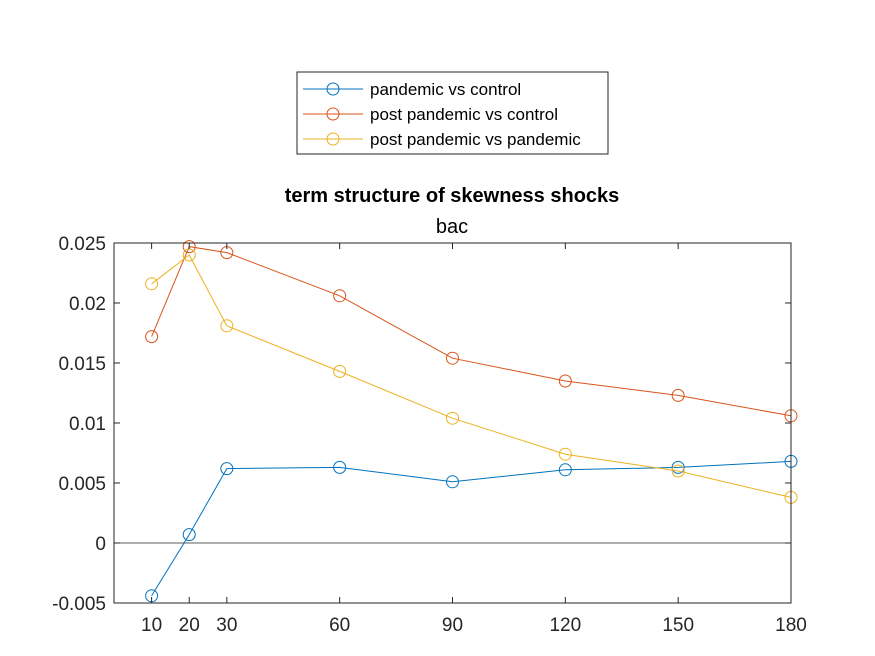 This screenshot has width=875, height=656. Describe the element at coordinates (226, 625) in the screenshot. I see `x-tick-label: 30` at that location.